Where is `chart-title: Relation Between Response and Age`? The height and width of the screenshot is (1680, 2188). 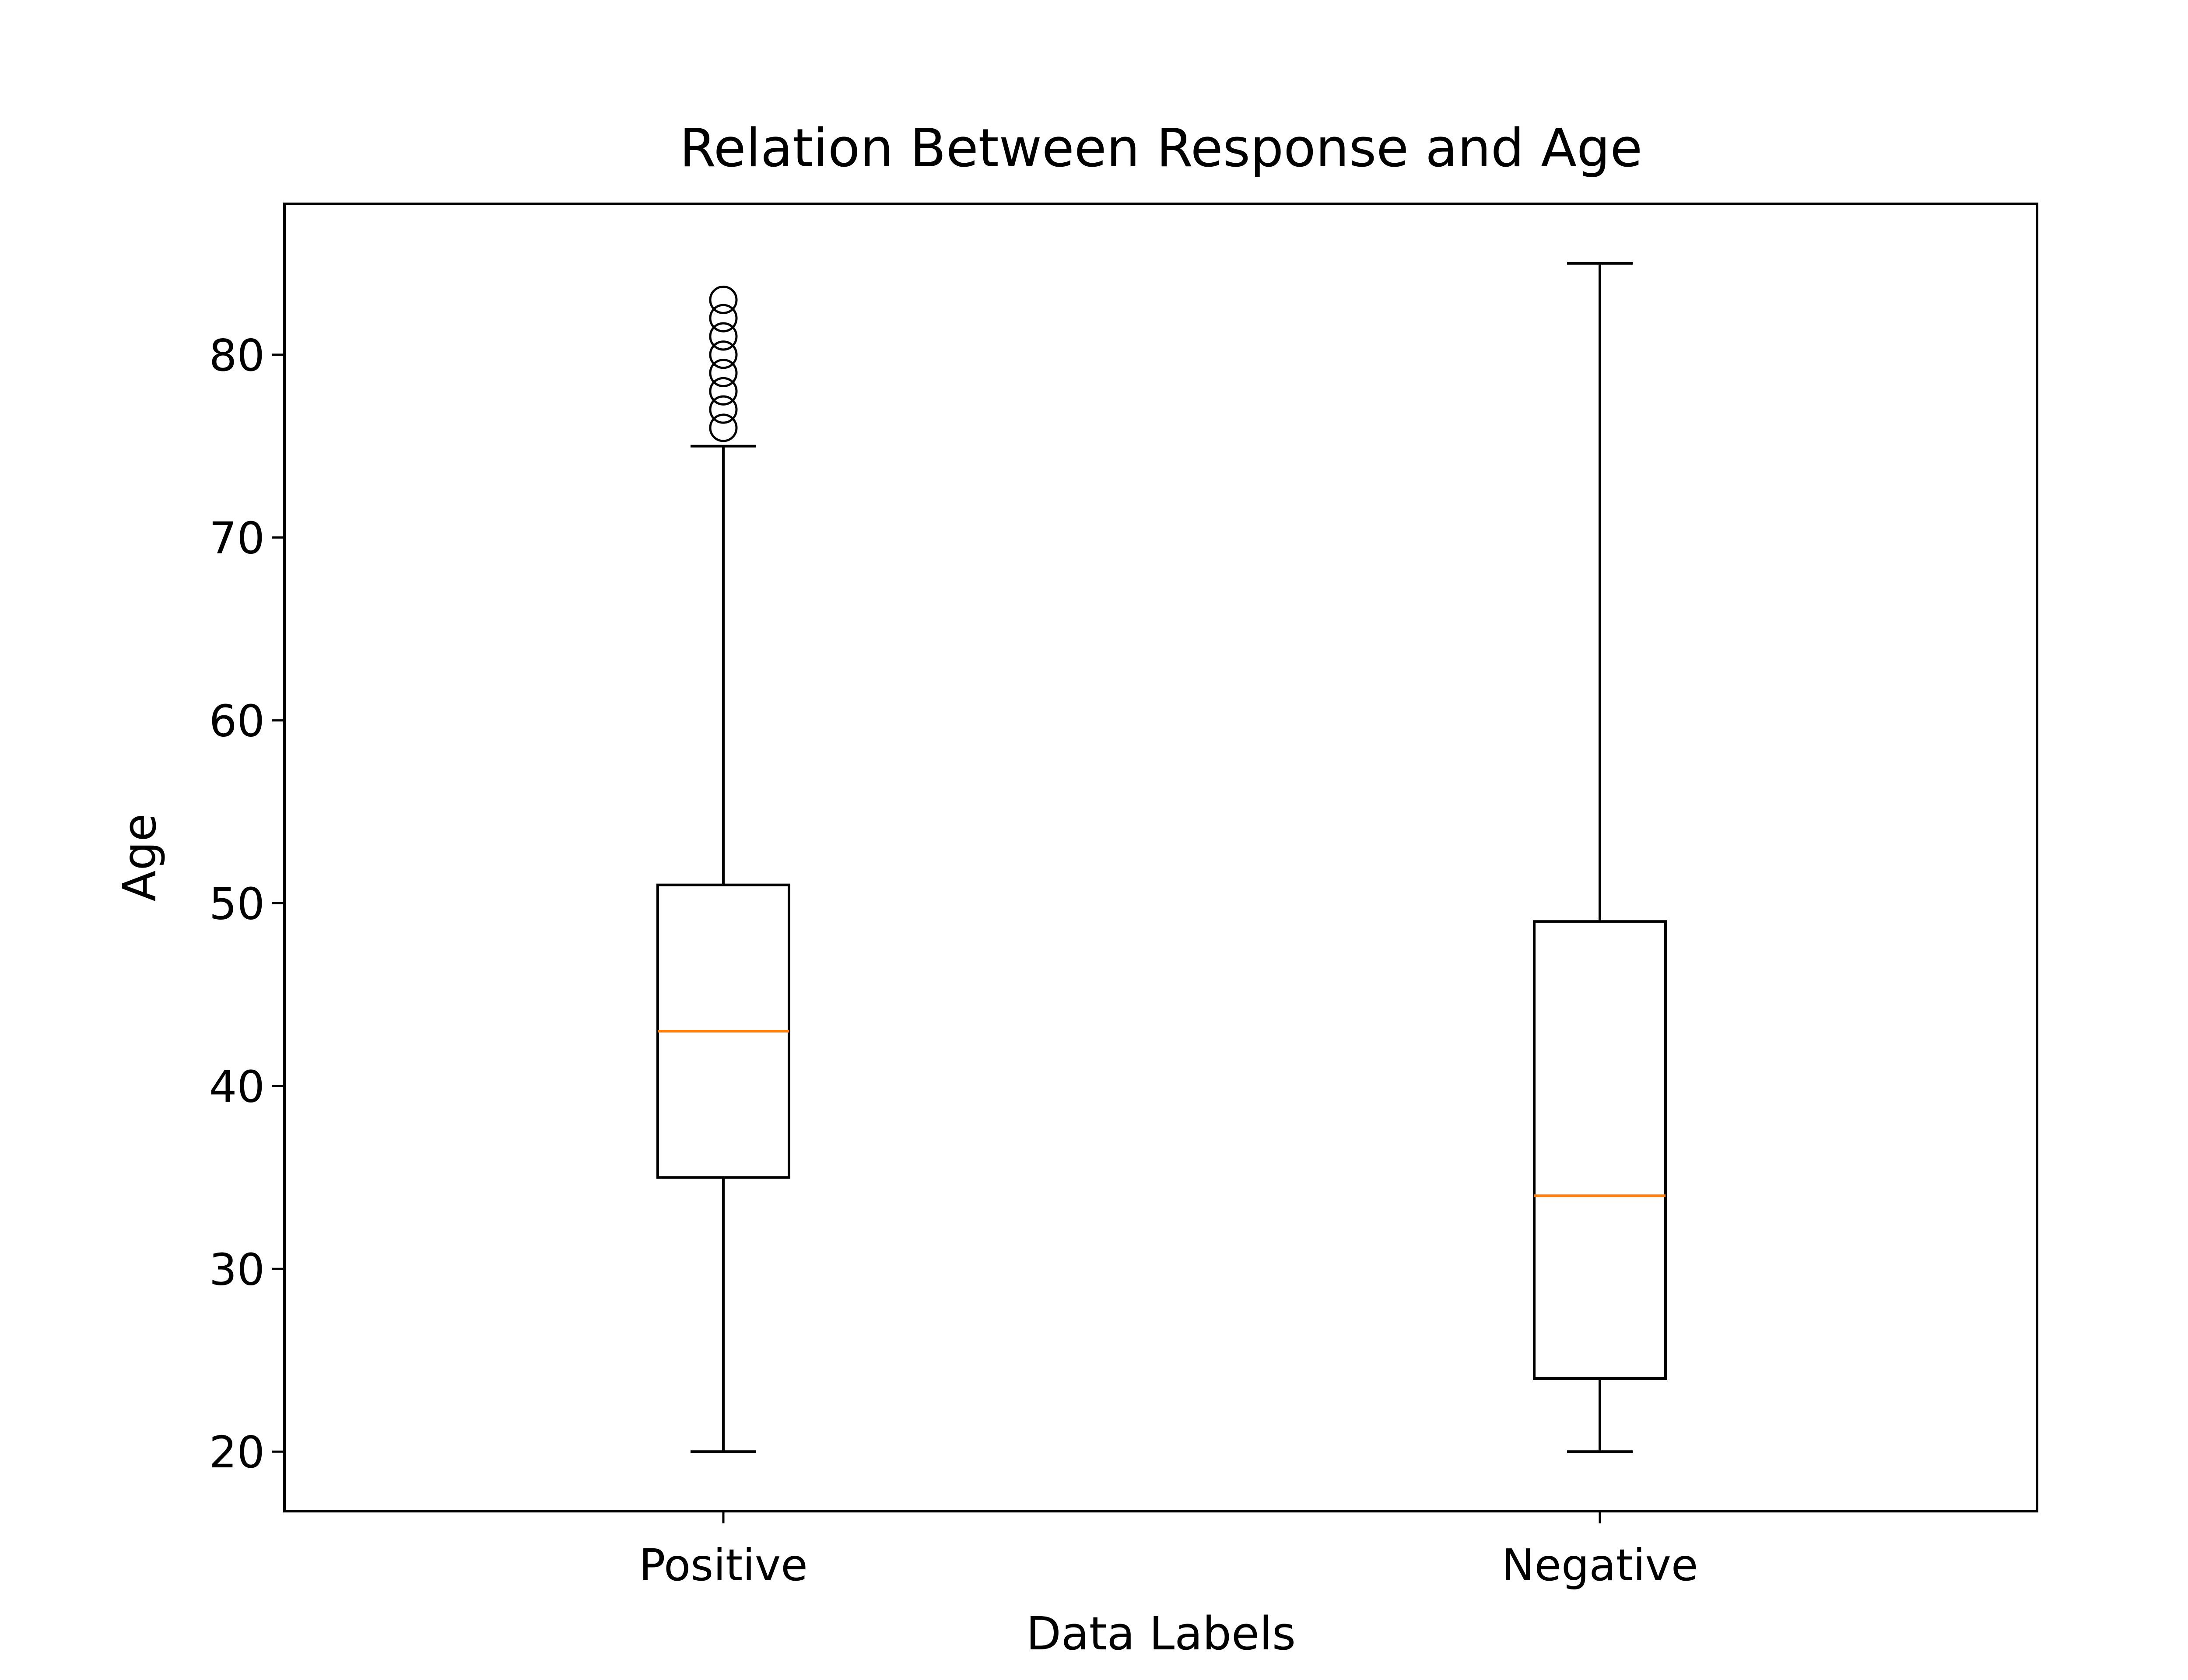 chart-title: Relation Between Response and Age is located at coordinates (1161, 148).